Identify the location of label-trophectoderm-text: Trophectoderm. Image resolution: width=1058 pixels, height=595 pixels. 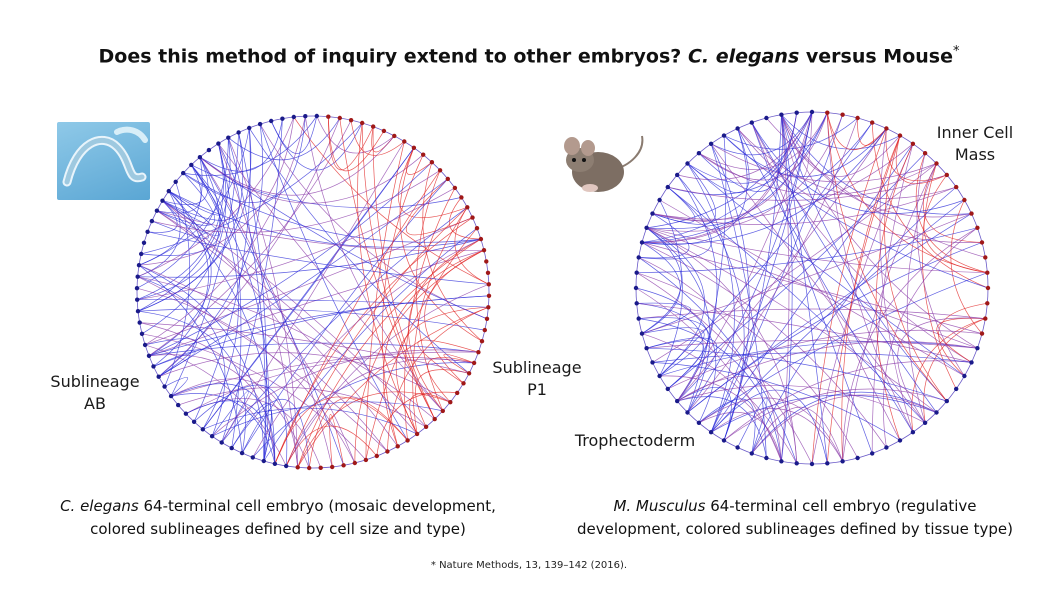
(635, 440).